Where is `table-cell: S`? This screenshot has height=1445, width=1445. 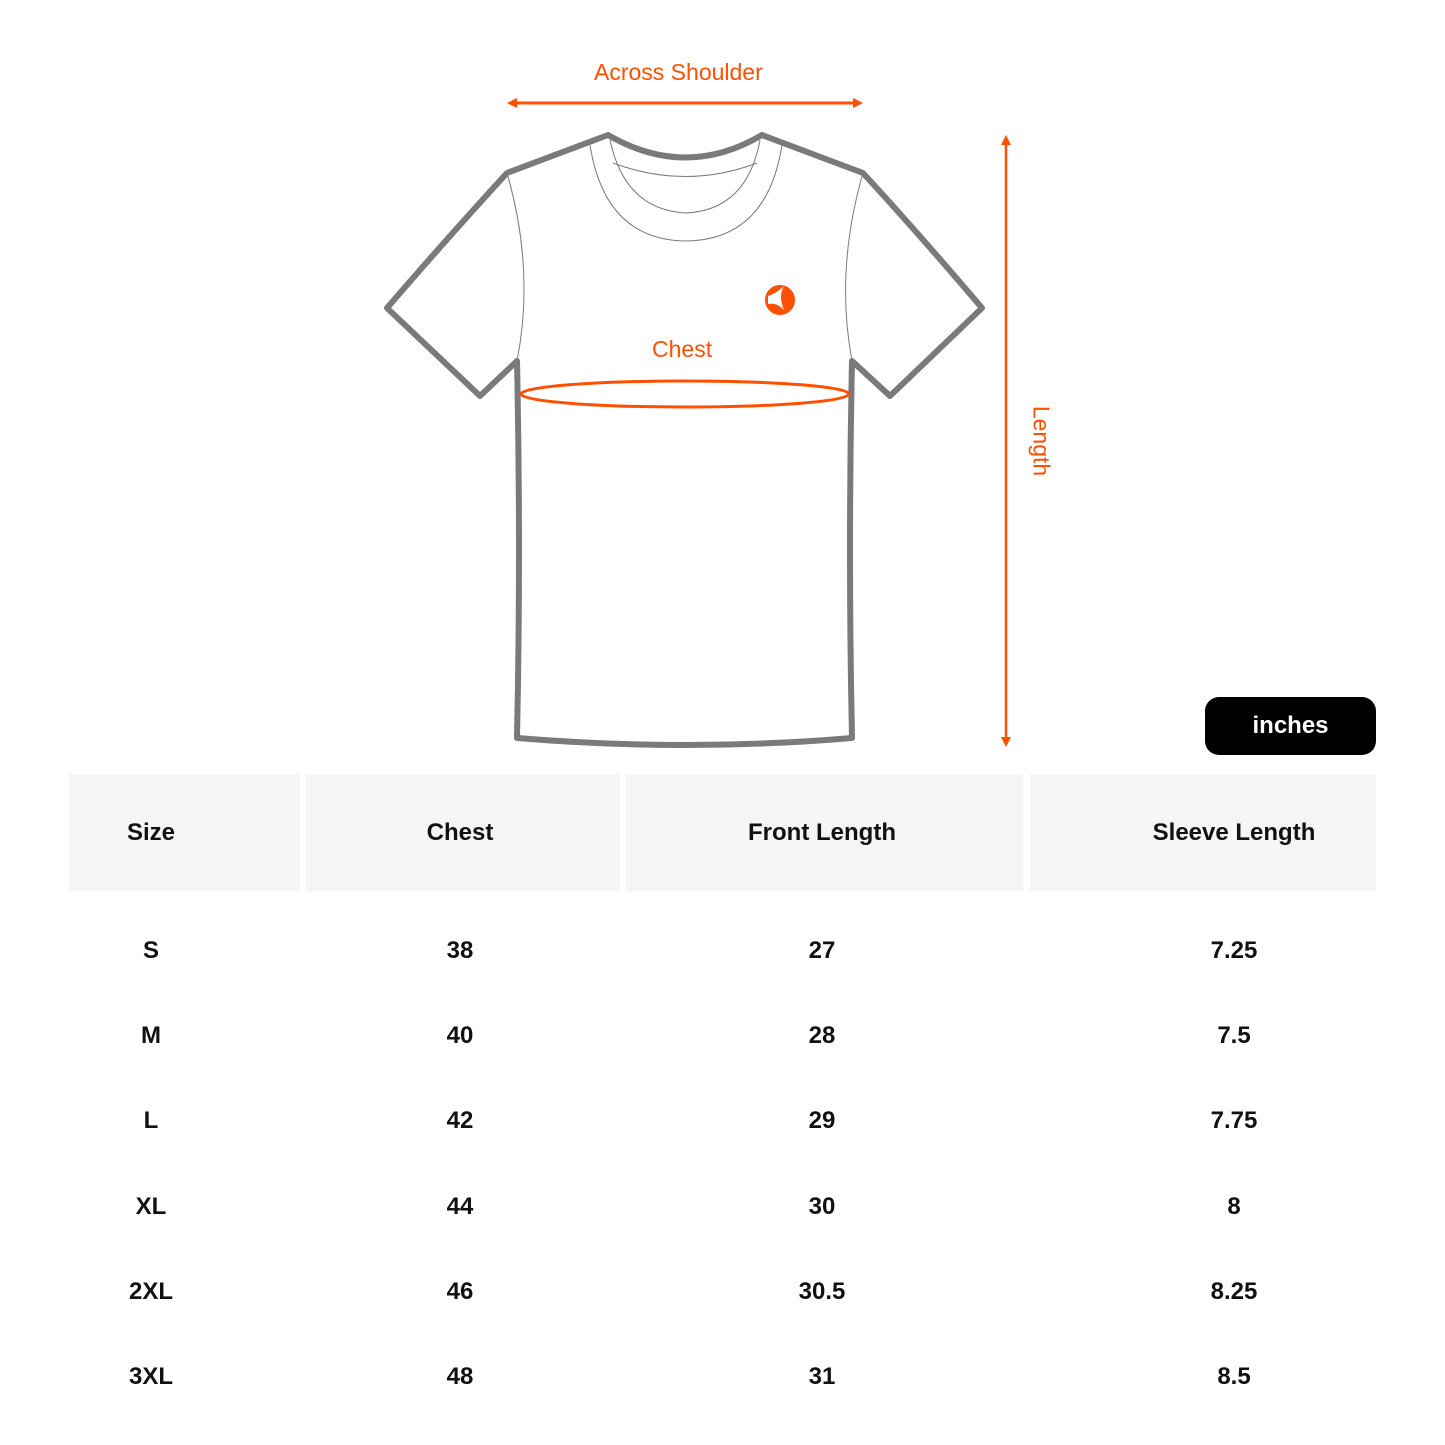
table-cell: S is located at coordinates (151, 950).